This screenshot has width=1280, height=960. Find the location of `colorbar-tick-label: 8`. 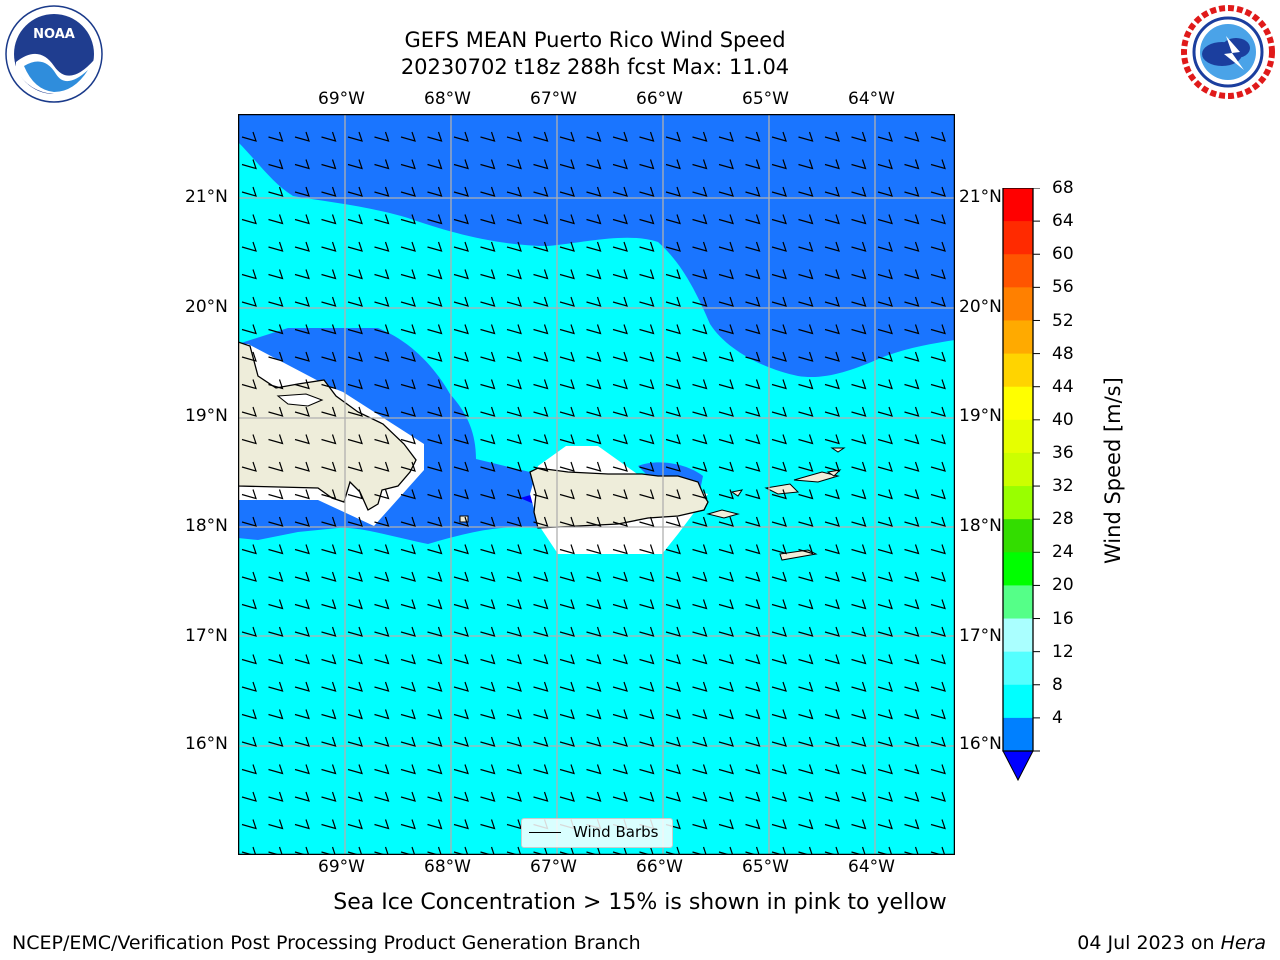

colorbar-tick-label: 8 is located at coordinates (1057, 684).